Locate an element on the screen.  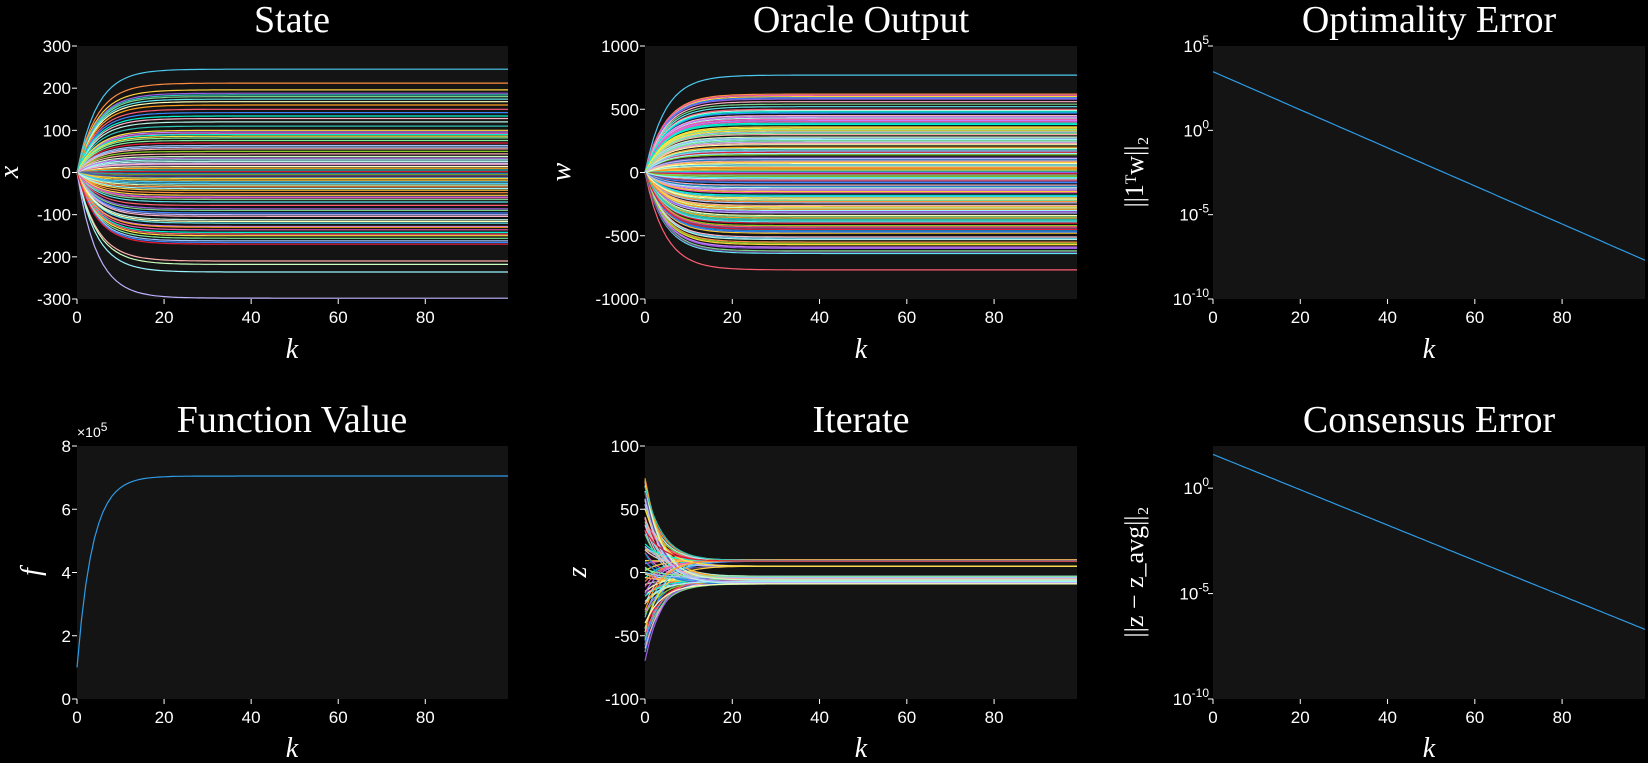
y-tick-label: 10⁻¹⁰ is located at coordinates (1191, 697).